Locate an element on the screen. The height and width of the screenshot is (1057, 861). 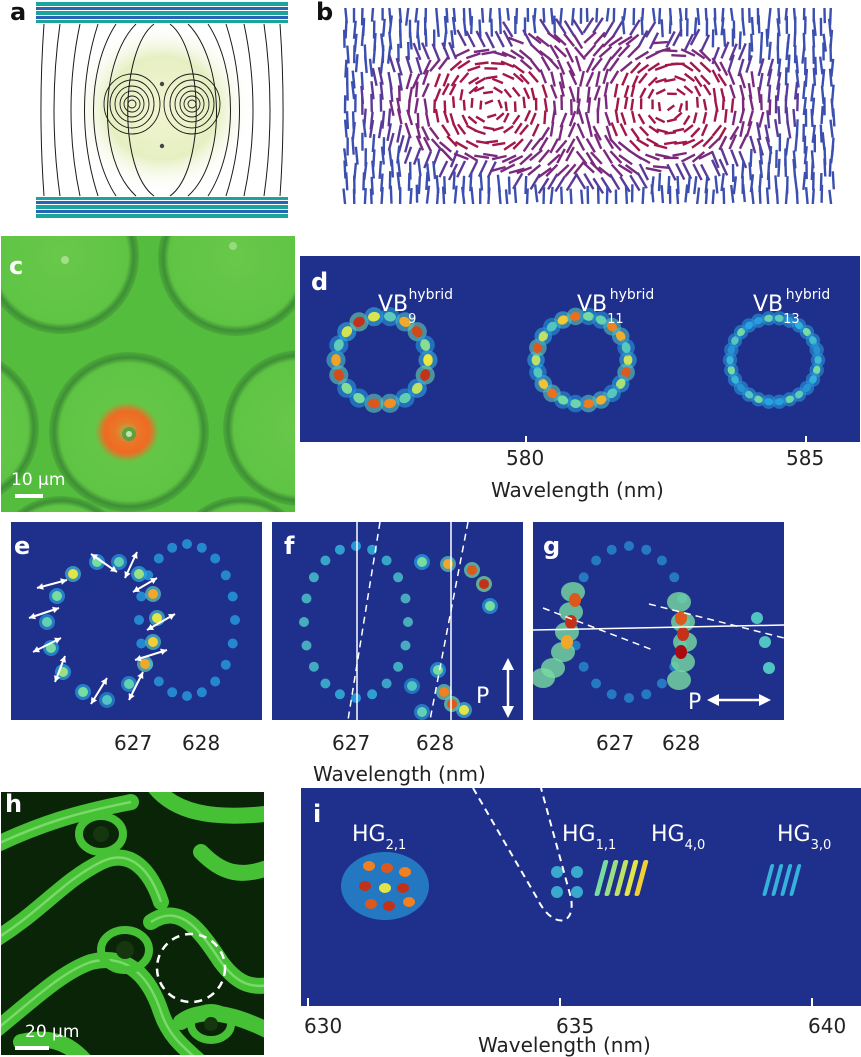
mode-label-hg30: HG3,0 is located at coordinates (804, 834).